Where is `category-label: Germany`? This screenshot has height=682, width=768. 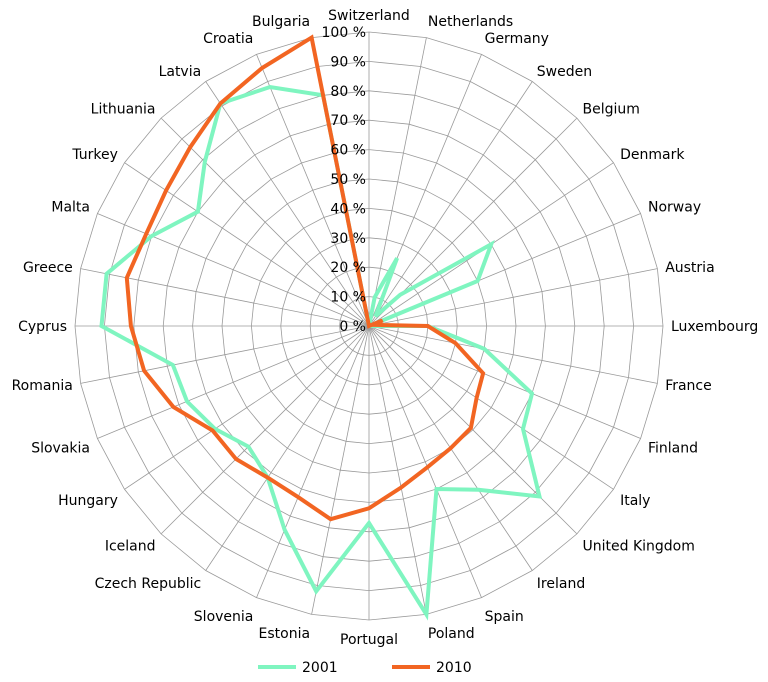
category-label: Germany is located at coordinates (517, 39).